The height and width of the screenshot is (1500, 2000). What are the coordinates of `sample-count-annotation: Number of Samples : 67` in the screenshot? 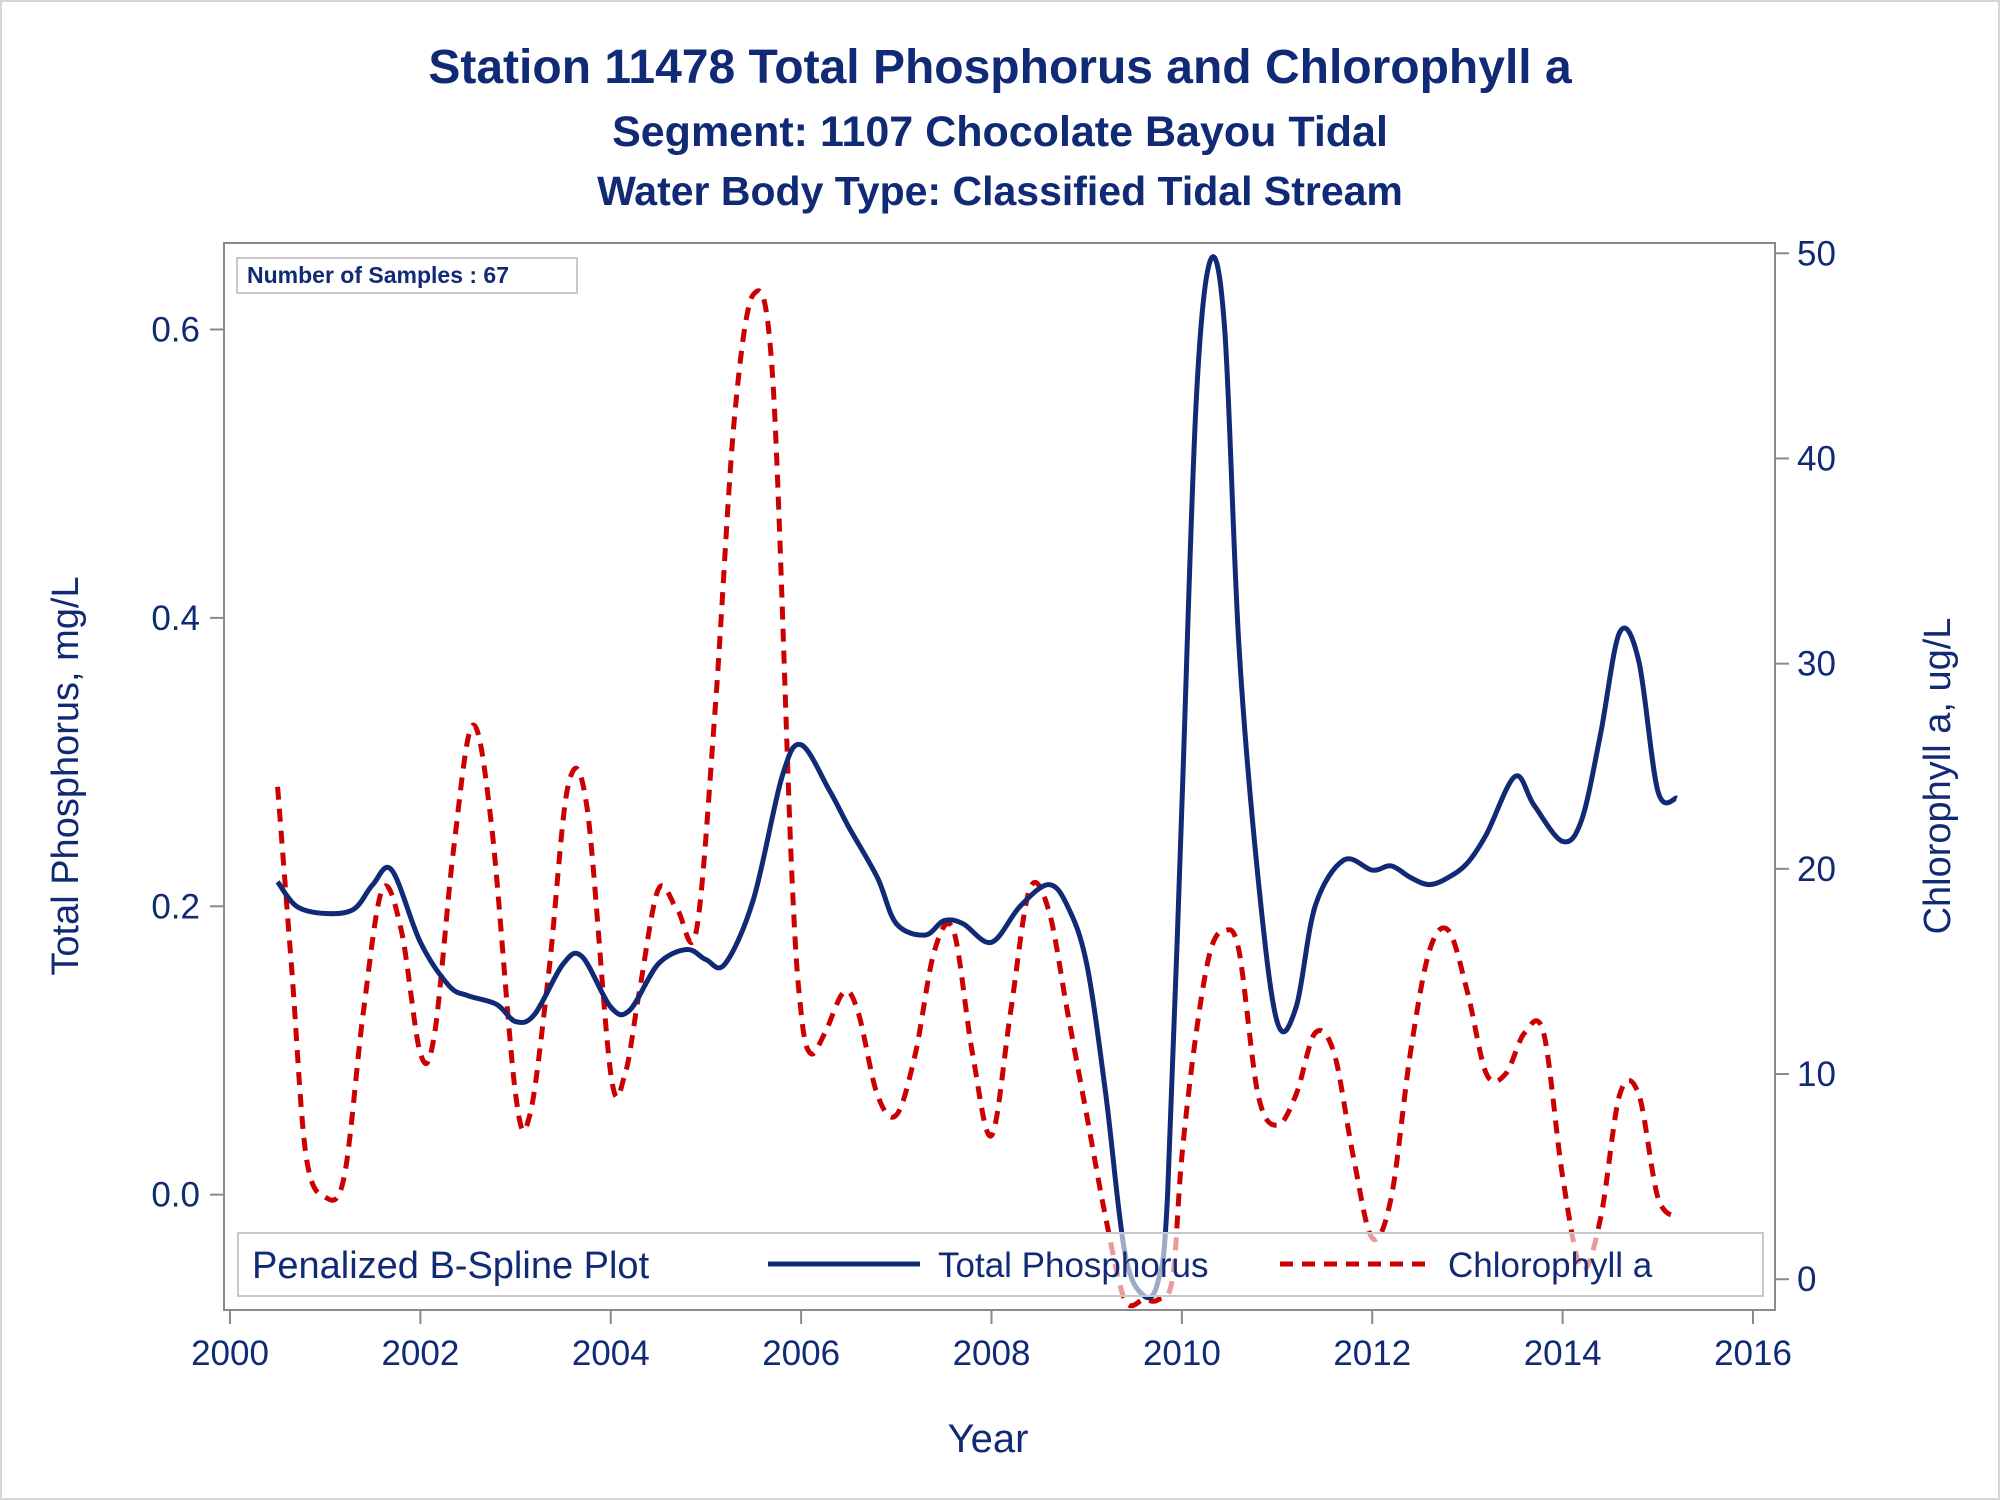 It's located at (407, 275).